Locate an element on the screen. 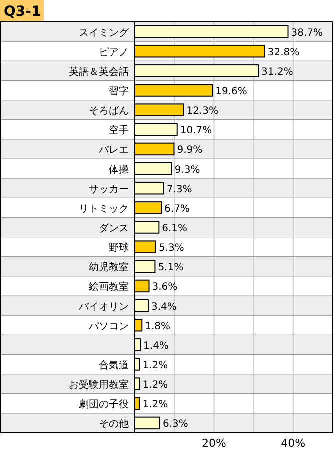 The image size is (334, 451). data-label: 32.8% is located at coordinates (284, 52).